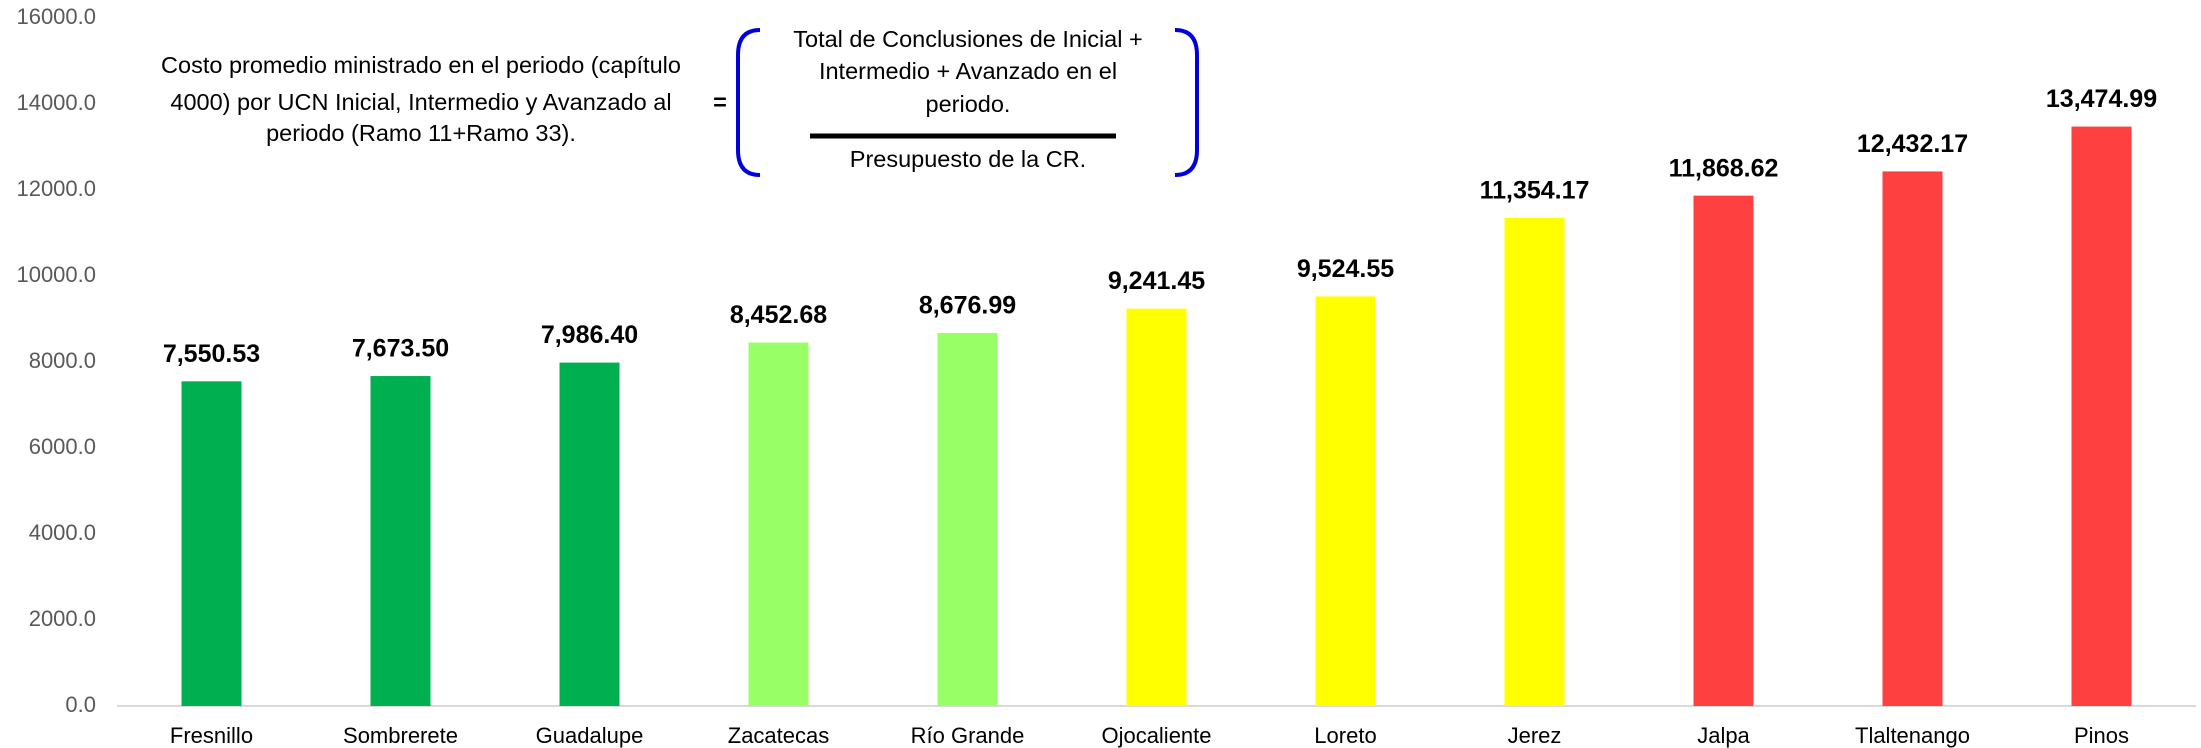  I want to click on x-tick-label: Jalpa, so click(1723, 735).